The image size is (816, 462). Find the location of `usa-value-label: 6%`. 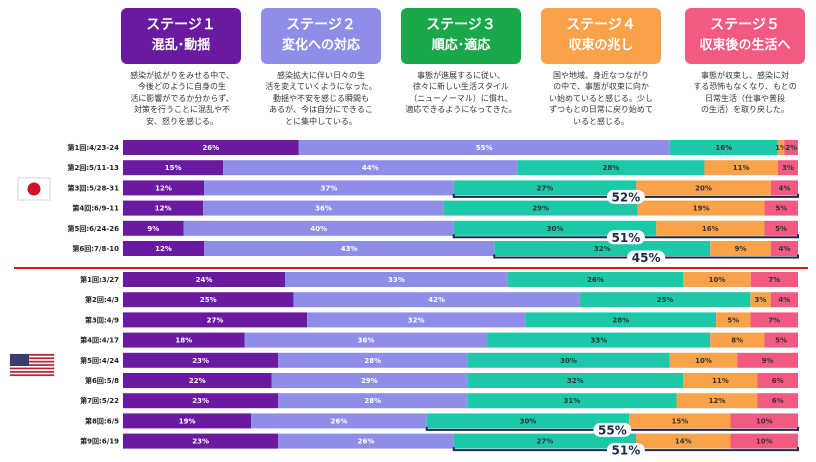

usa-value-label: 6% is located at coordinates (778, 381).